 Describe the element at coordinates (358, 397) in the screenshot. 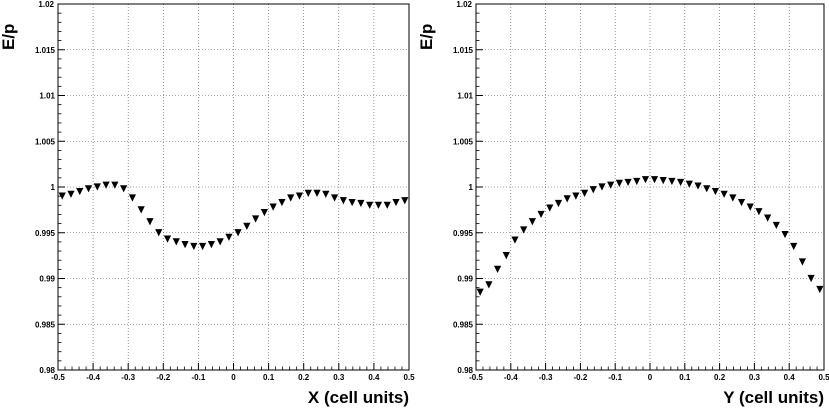

I see `x-axis-title: X (cell units)` at that location.